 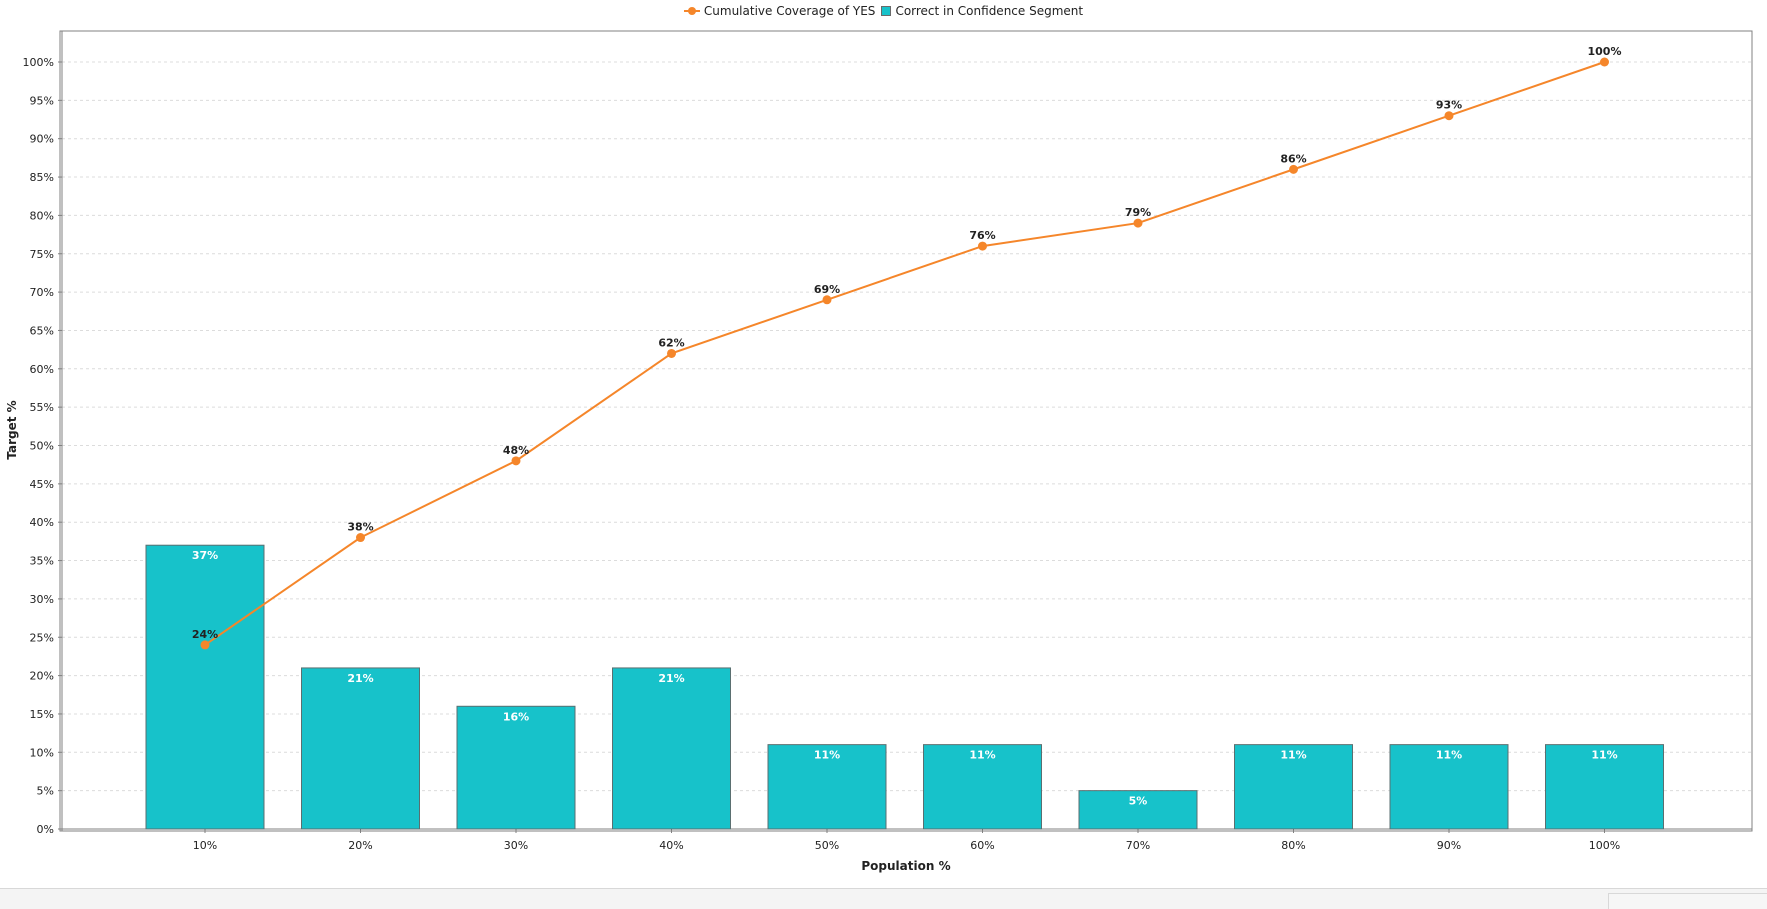 I want to click on x-tick-label: 70%, so click(x=1138, y=845).